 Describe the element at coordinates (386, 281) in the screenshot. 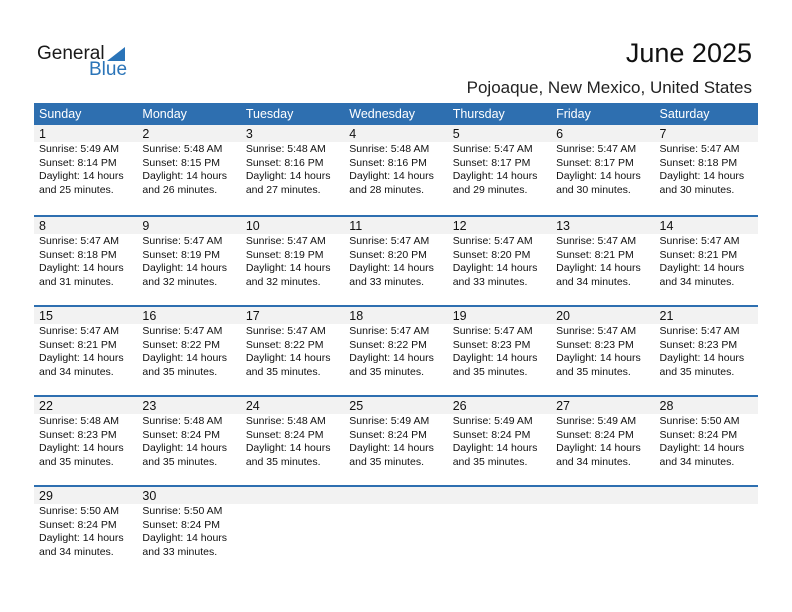

I see `minutes-text: and 33 minutes.` at that location.